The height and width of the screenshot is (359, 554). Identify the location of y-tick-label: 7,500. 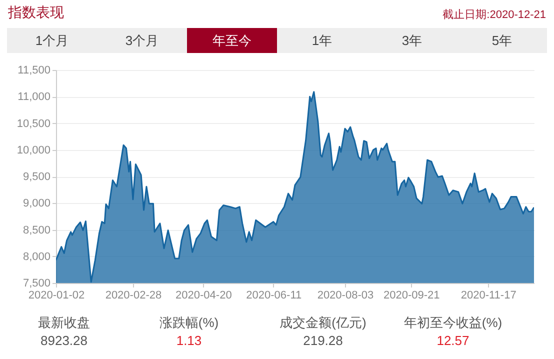
(36, 284).